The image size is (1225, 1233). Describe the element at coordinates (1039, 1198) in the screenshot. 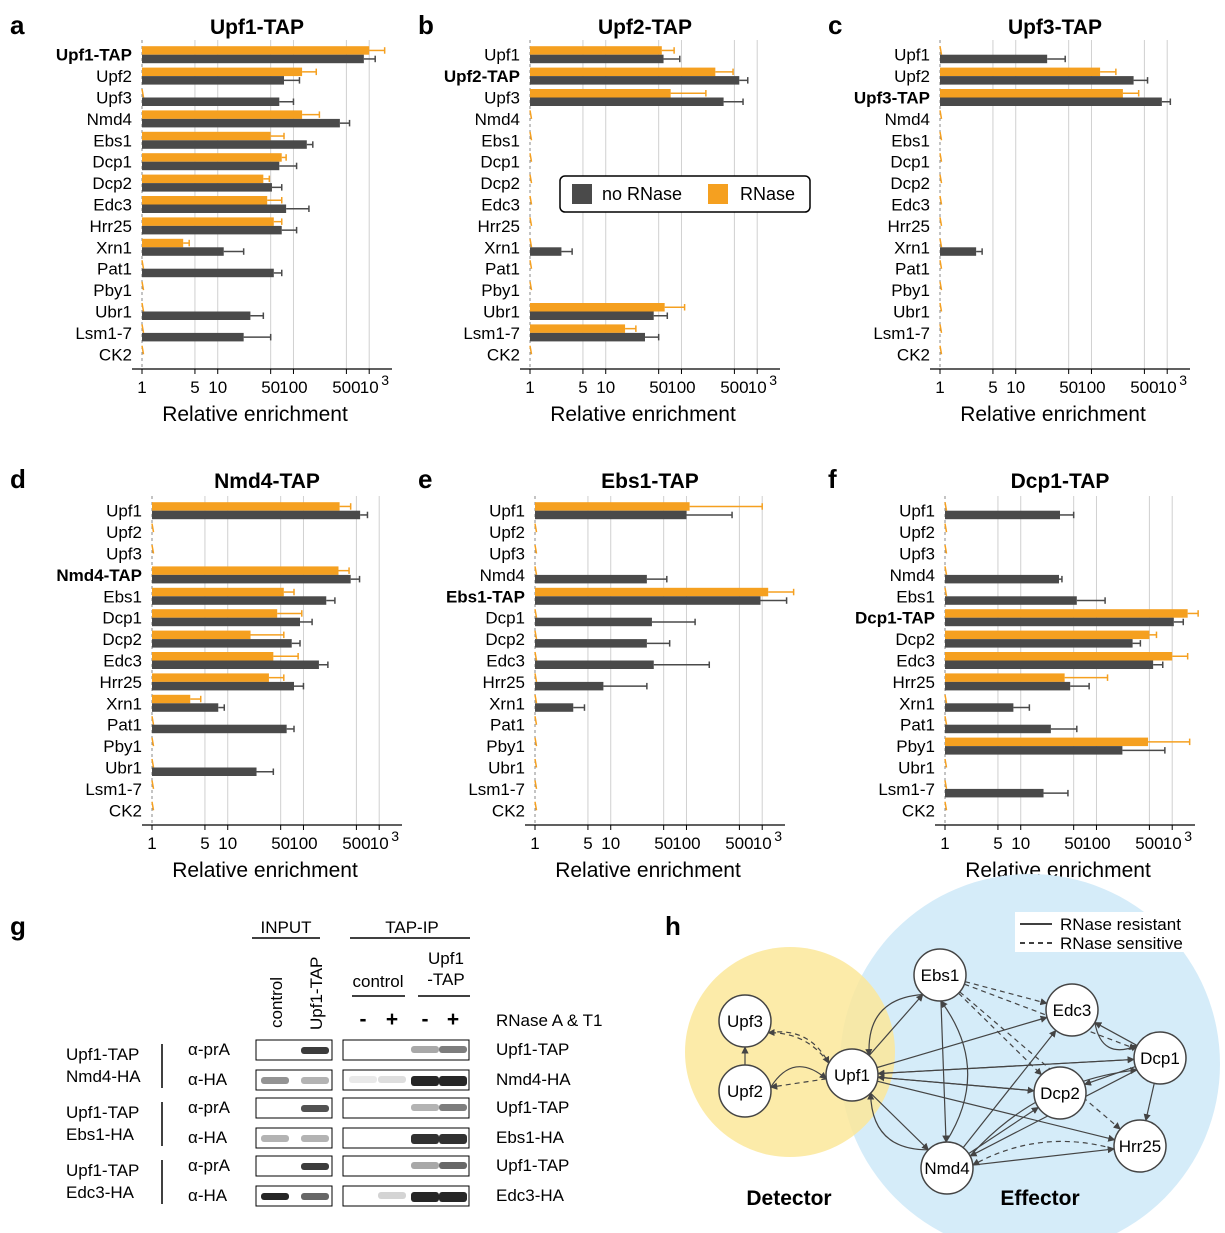

I see `effector-label: Effector` at that location.